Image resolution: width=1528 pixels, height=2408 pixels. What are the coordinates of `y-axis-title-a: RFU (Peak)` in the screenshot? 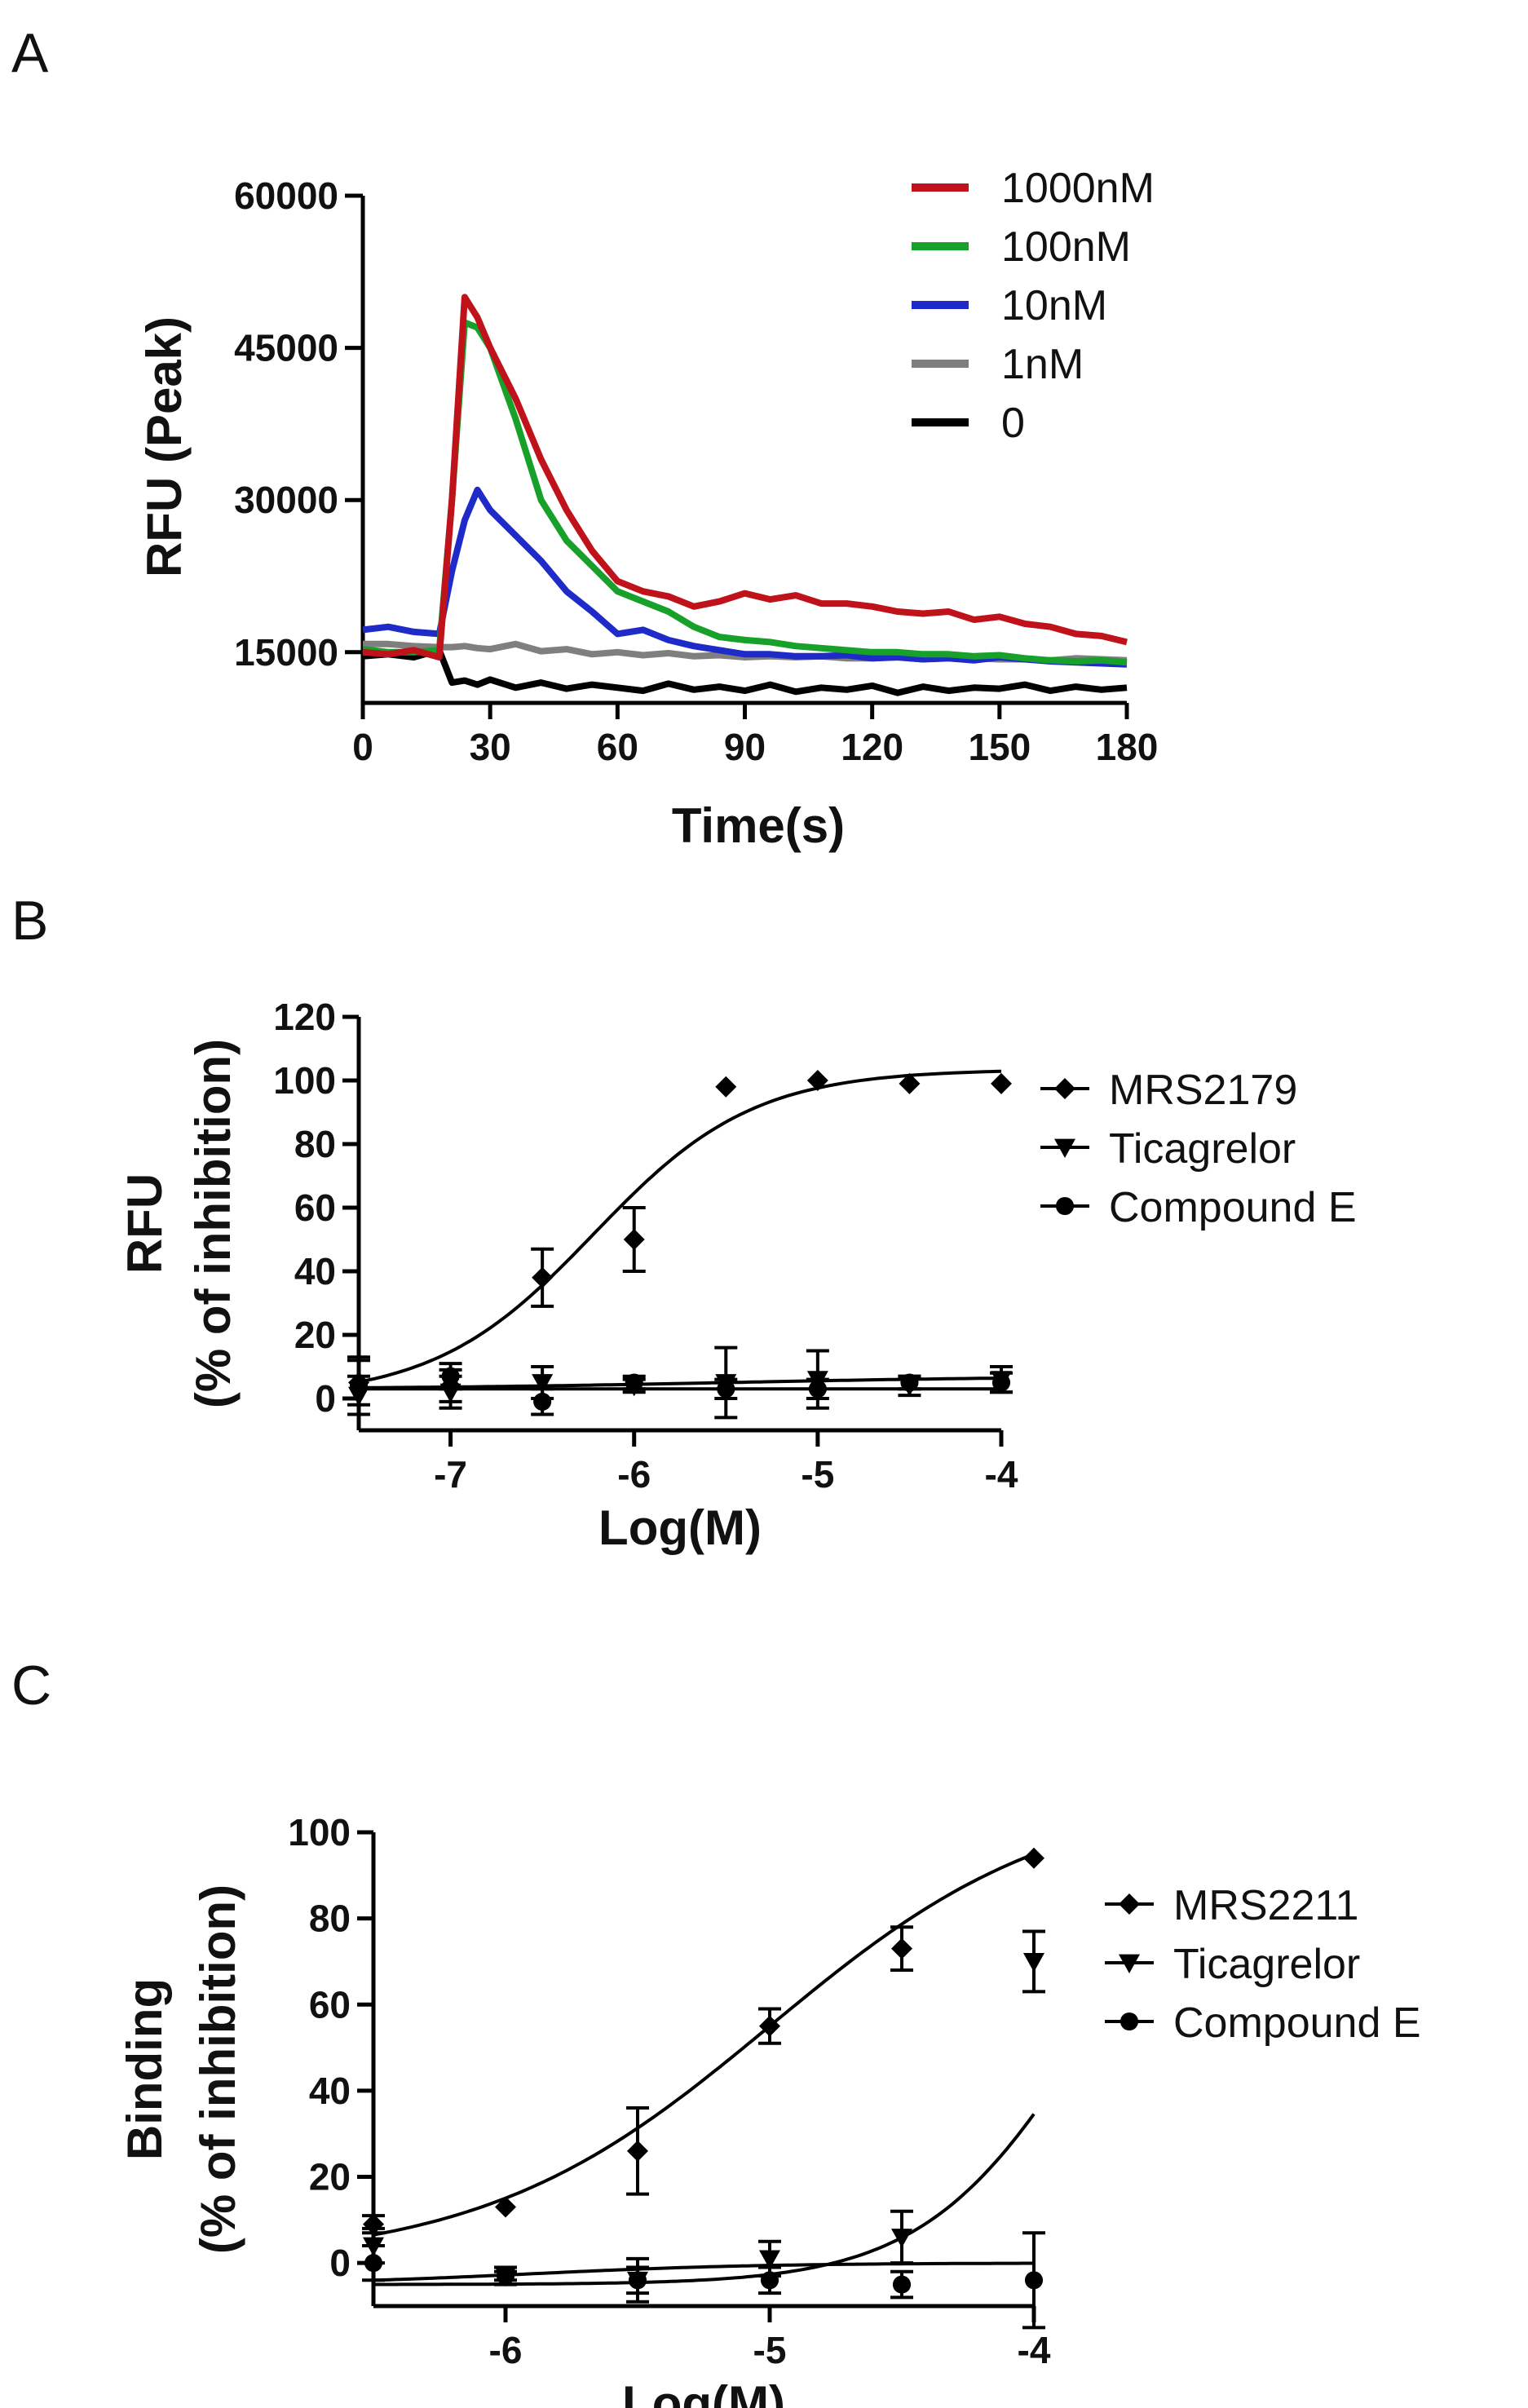 It's located at (164, 446).